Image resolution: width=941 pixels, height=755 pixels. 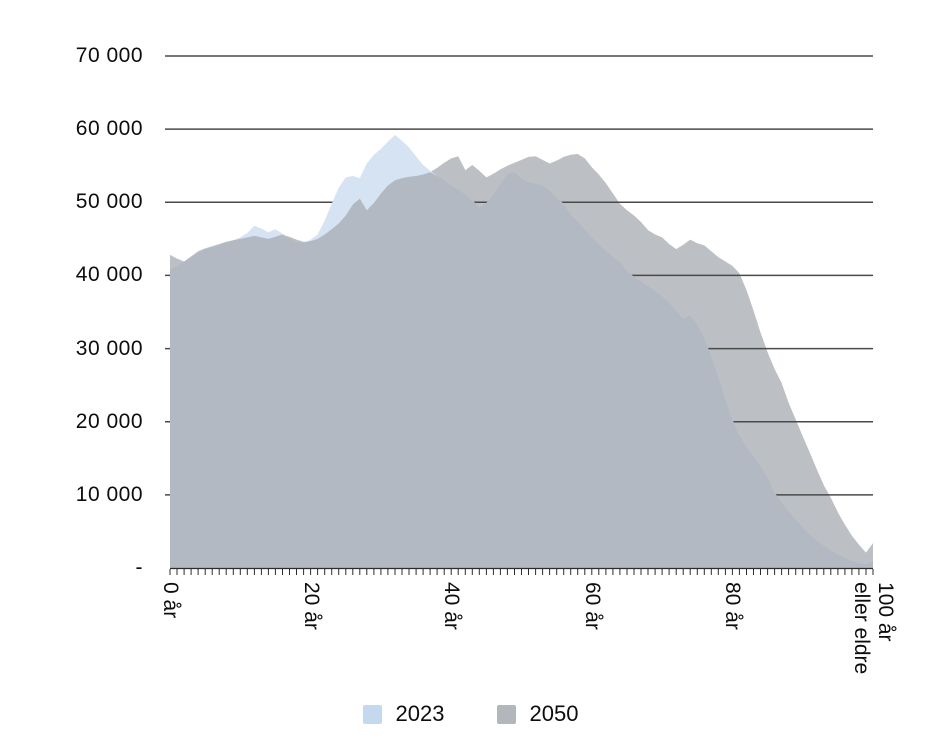 What do you see at coordinates (470, 714) in the screenshot?
I see `legend: 2023 2050` at bounding box center [470, 714].